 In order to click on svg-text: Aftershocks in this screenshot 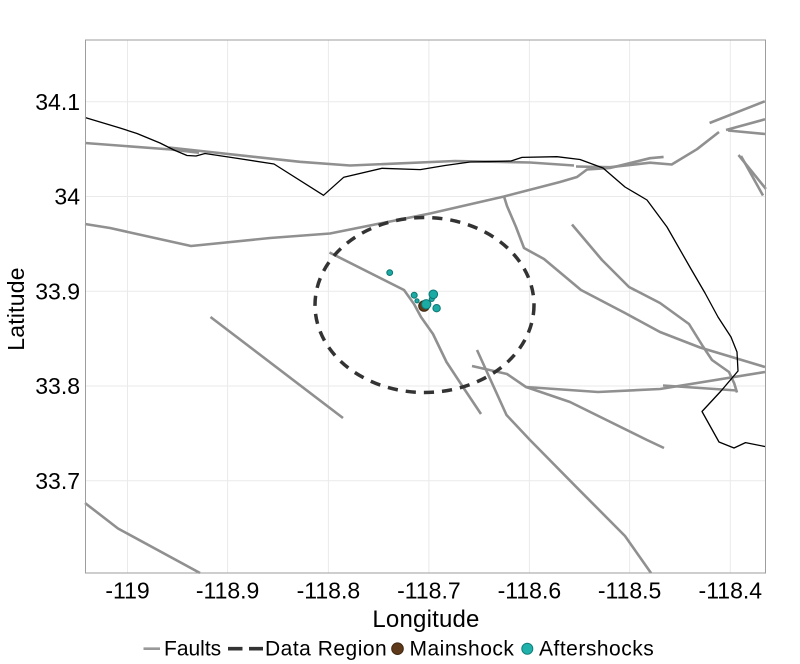, I will do `click(596, 649)`.